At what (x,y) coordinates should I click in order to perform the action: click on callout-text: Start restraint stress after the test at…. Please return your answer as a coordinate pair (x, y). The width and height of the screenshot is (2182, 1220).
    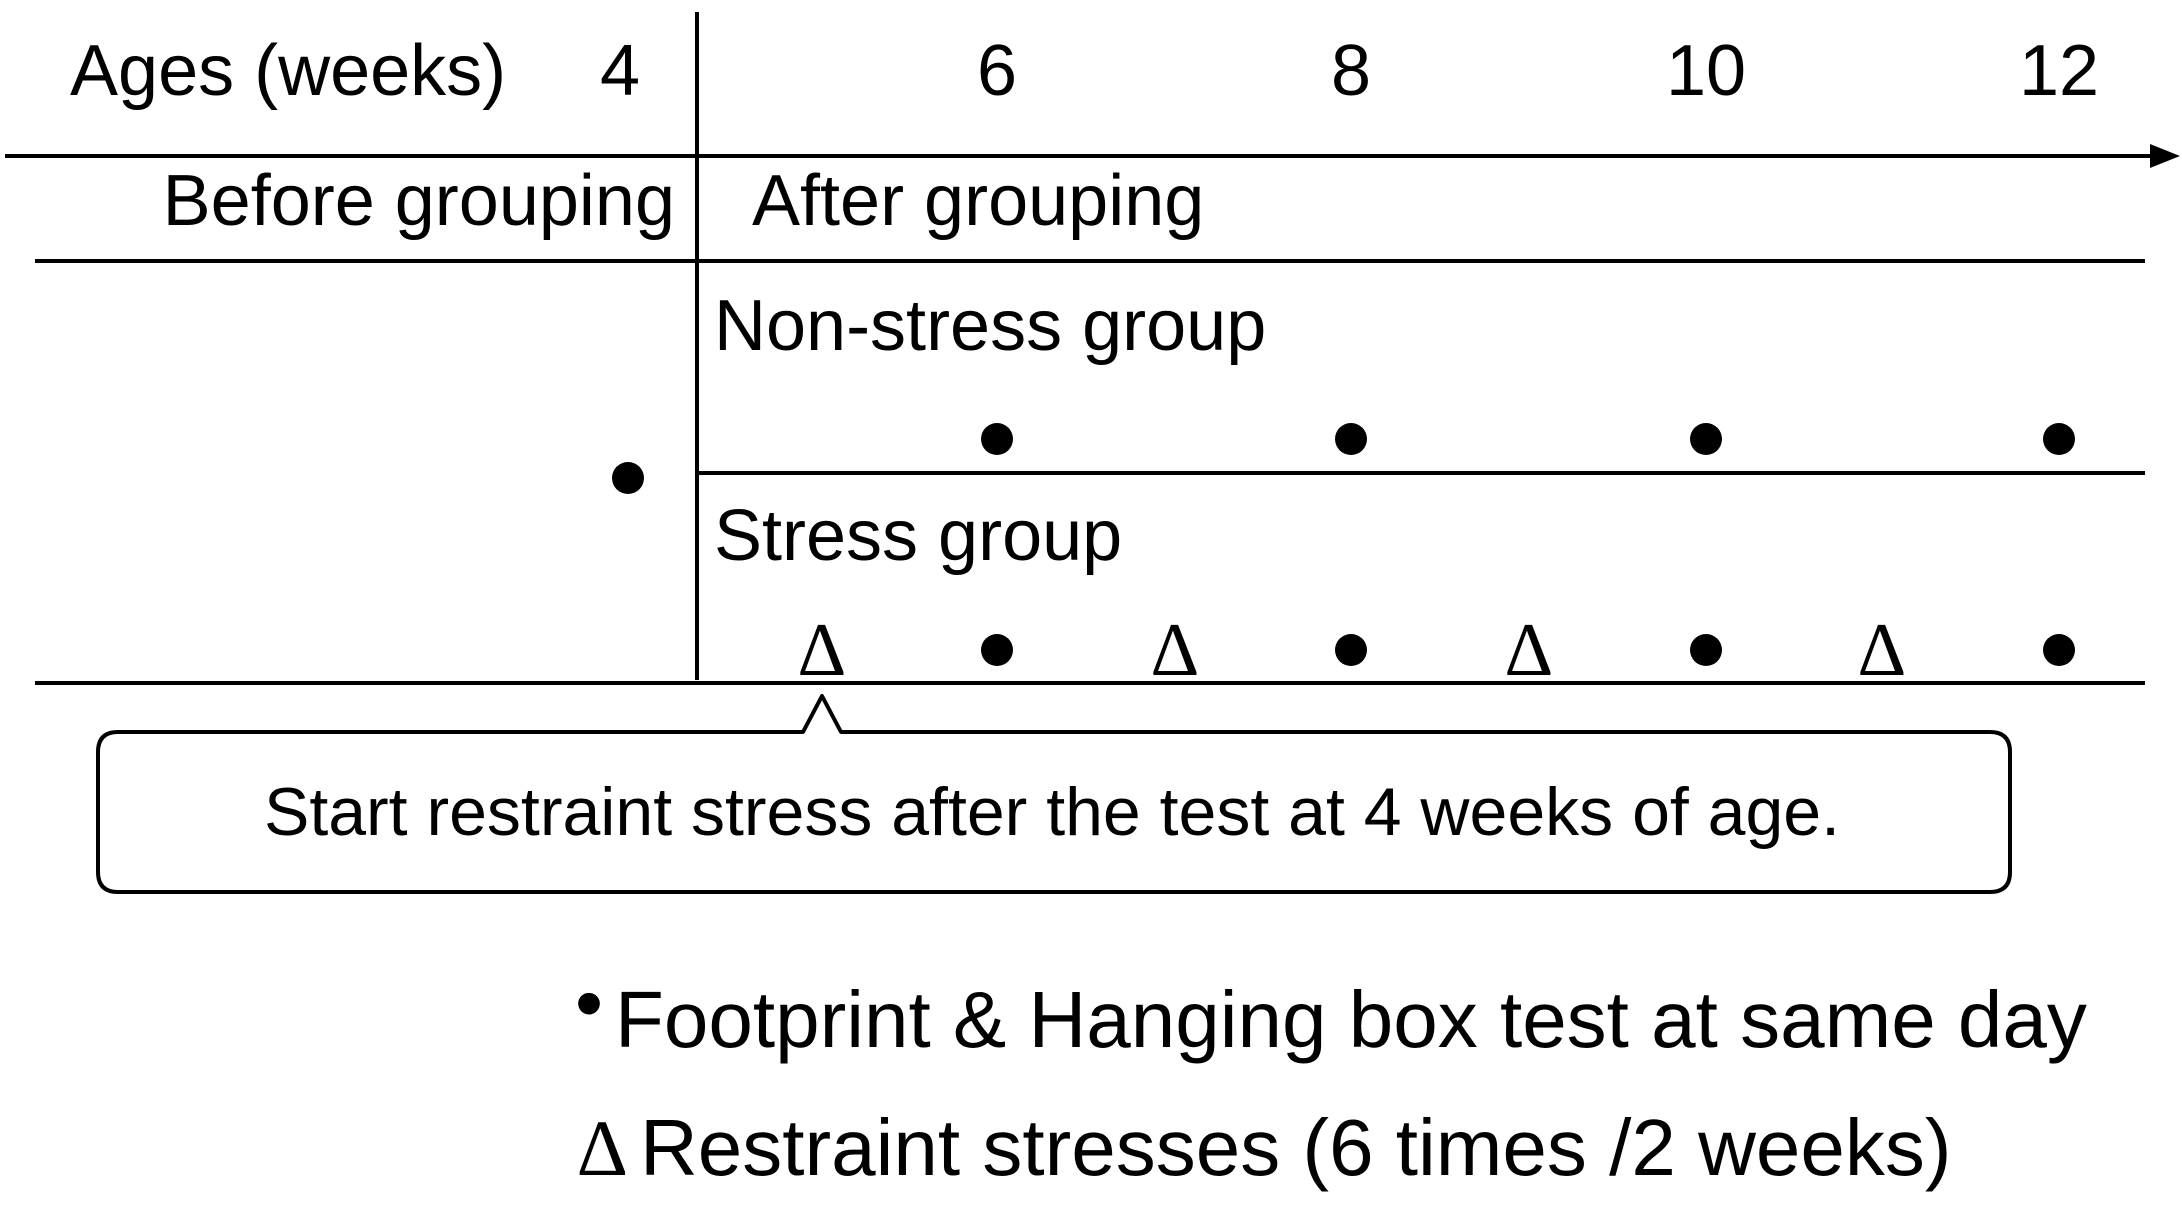
    Looking at the image, I should click on (1052, 812).